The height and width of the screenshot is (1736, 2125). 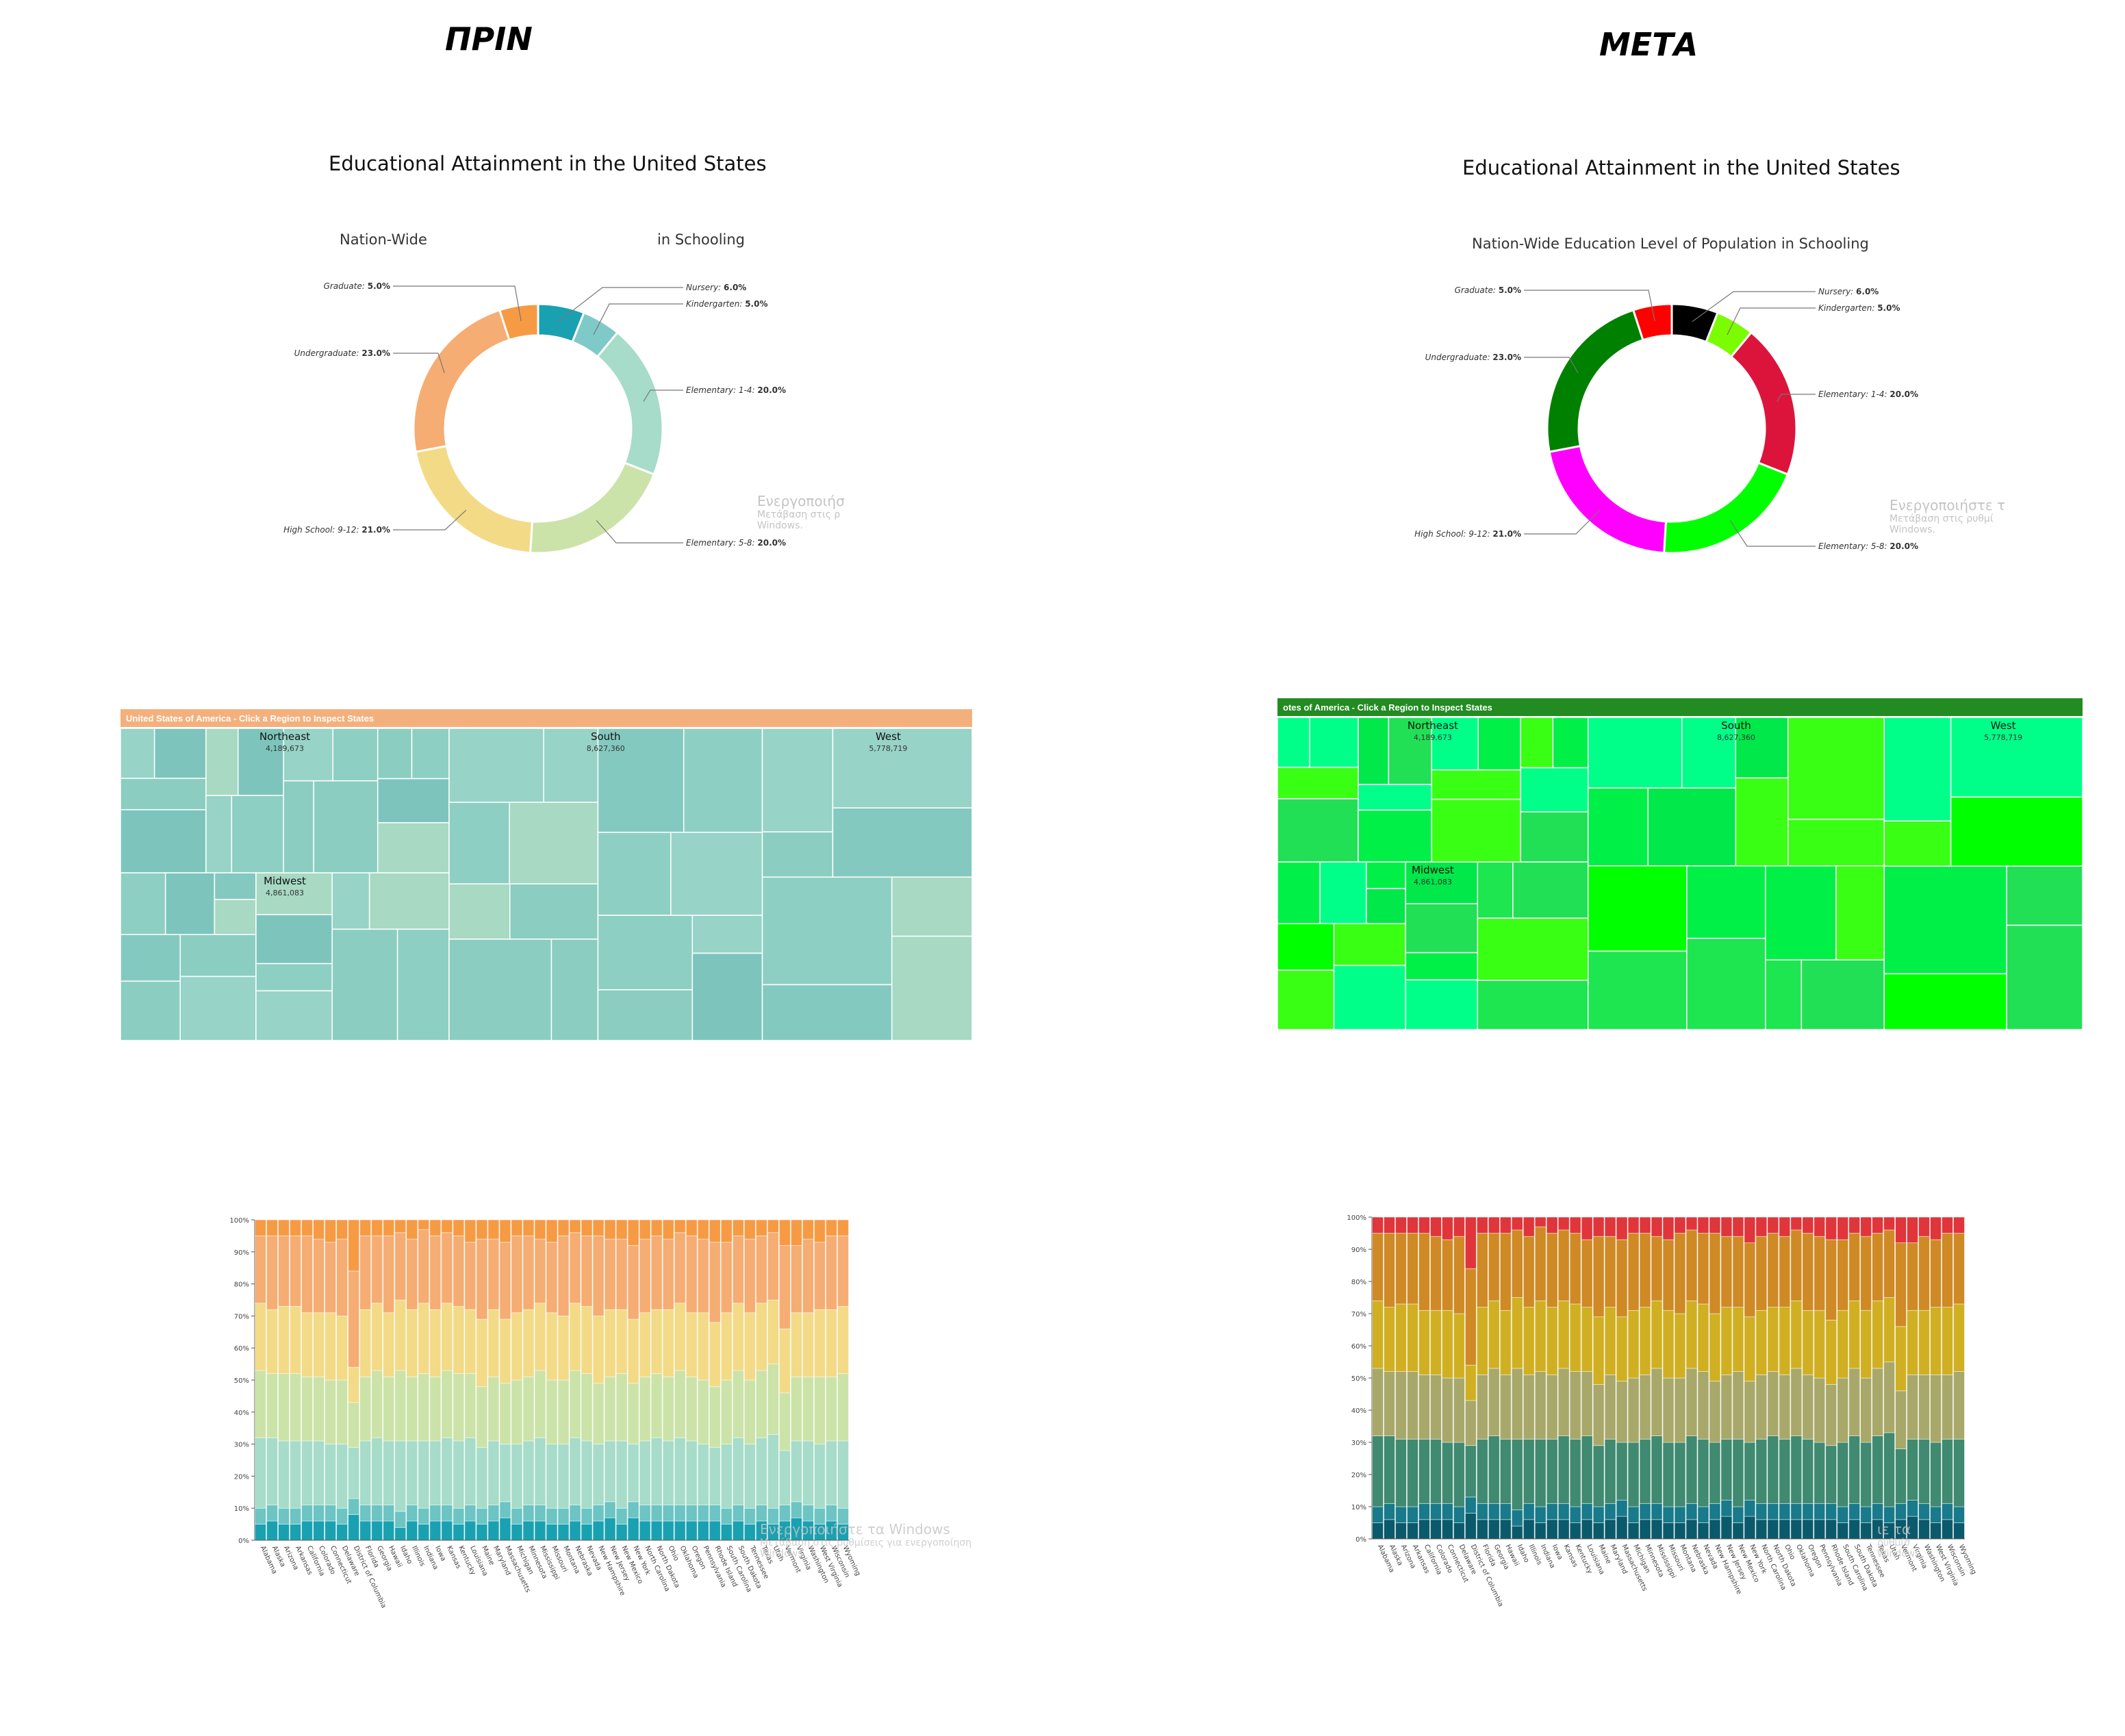 What do you see at coordinates (331, 1380) in the screenshot?
I see `bar-connecticut` at bounding box center [331, 1380].